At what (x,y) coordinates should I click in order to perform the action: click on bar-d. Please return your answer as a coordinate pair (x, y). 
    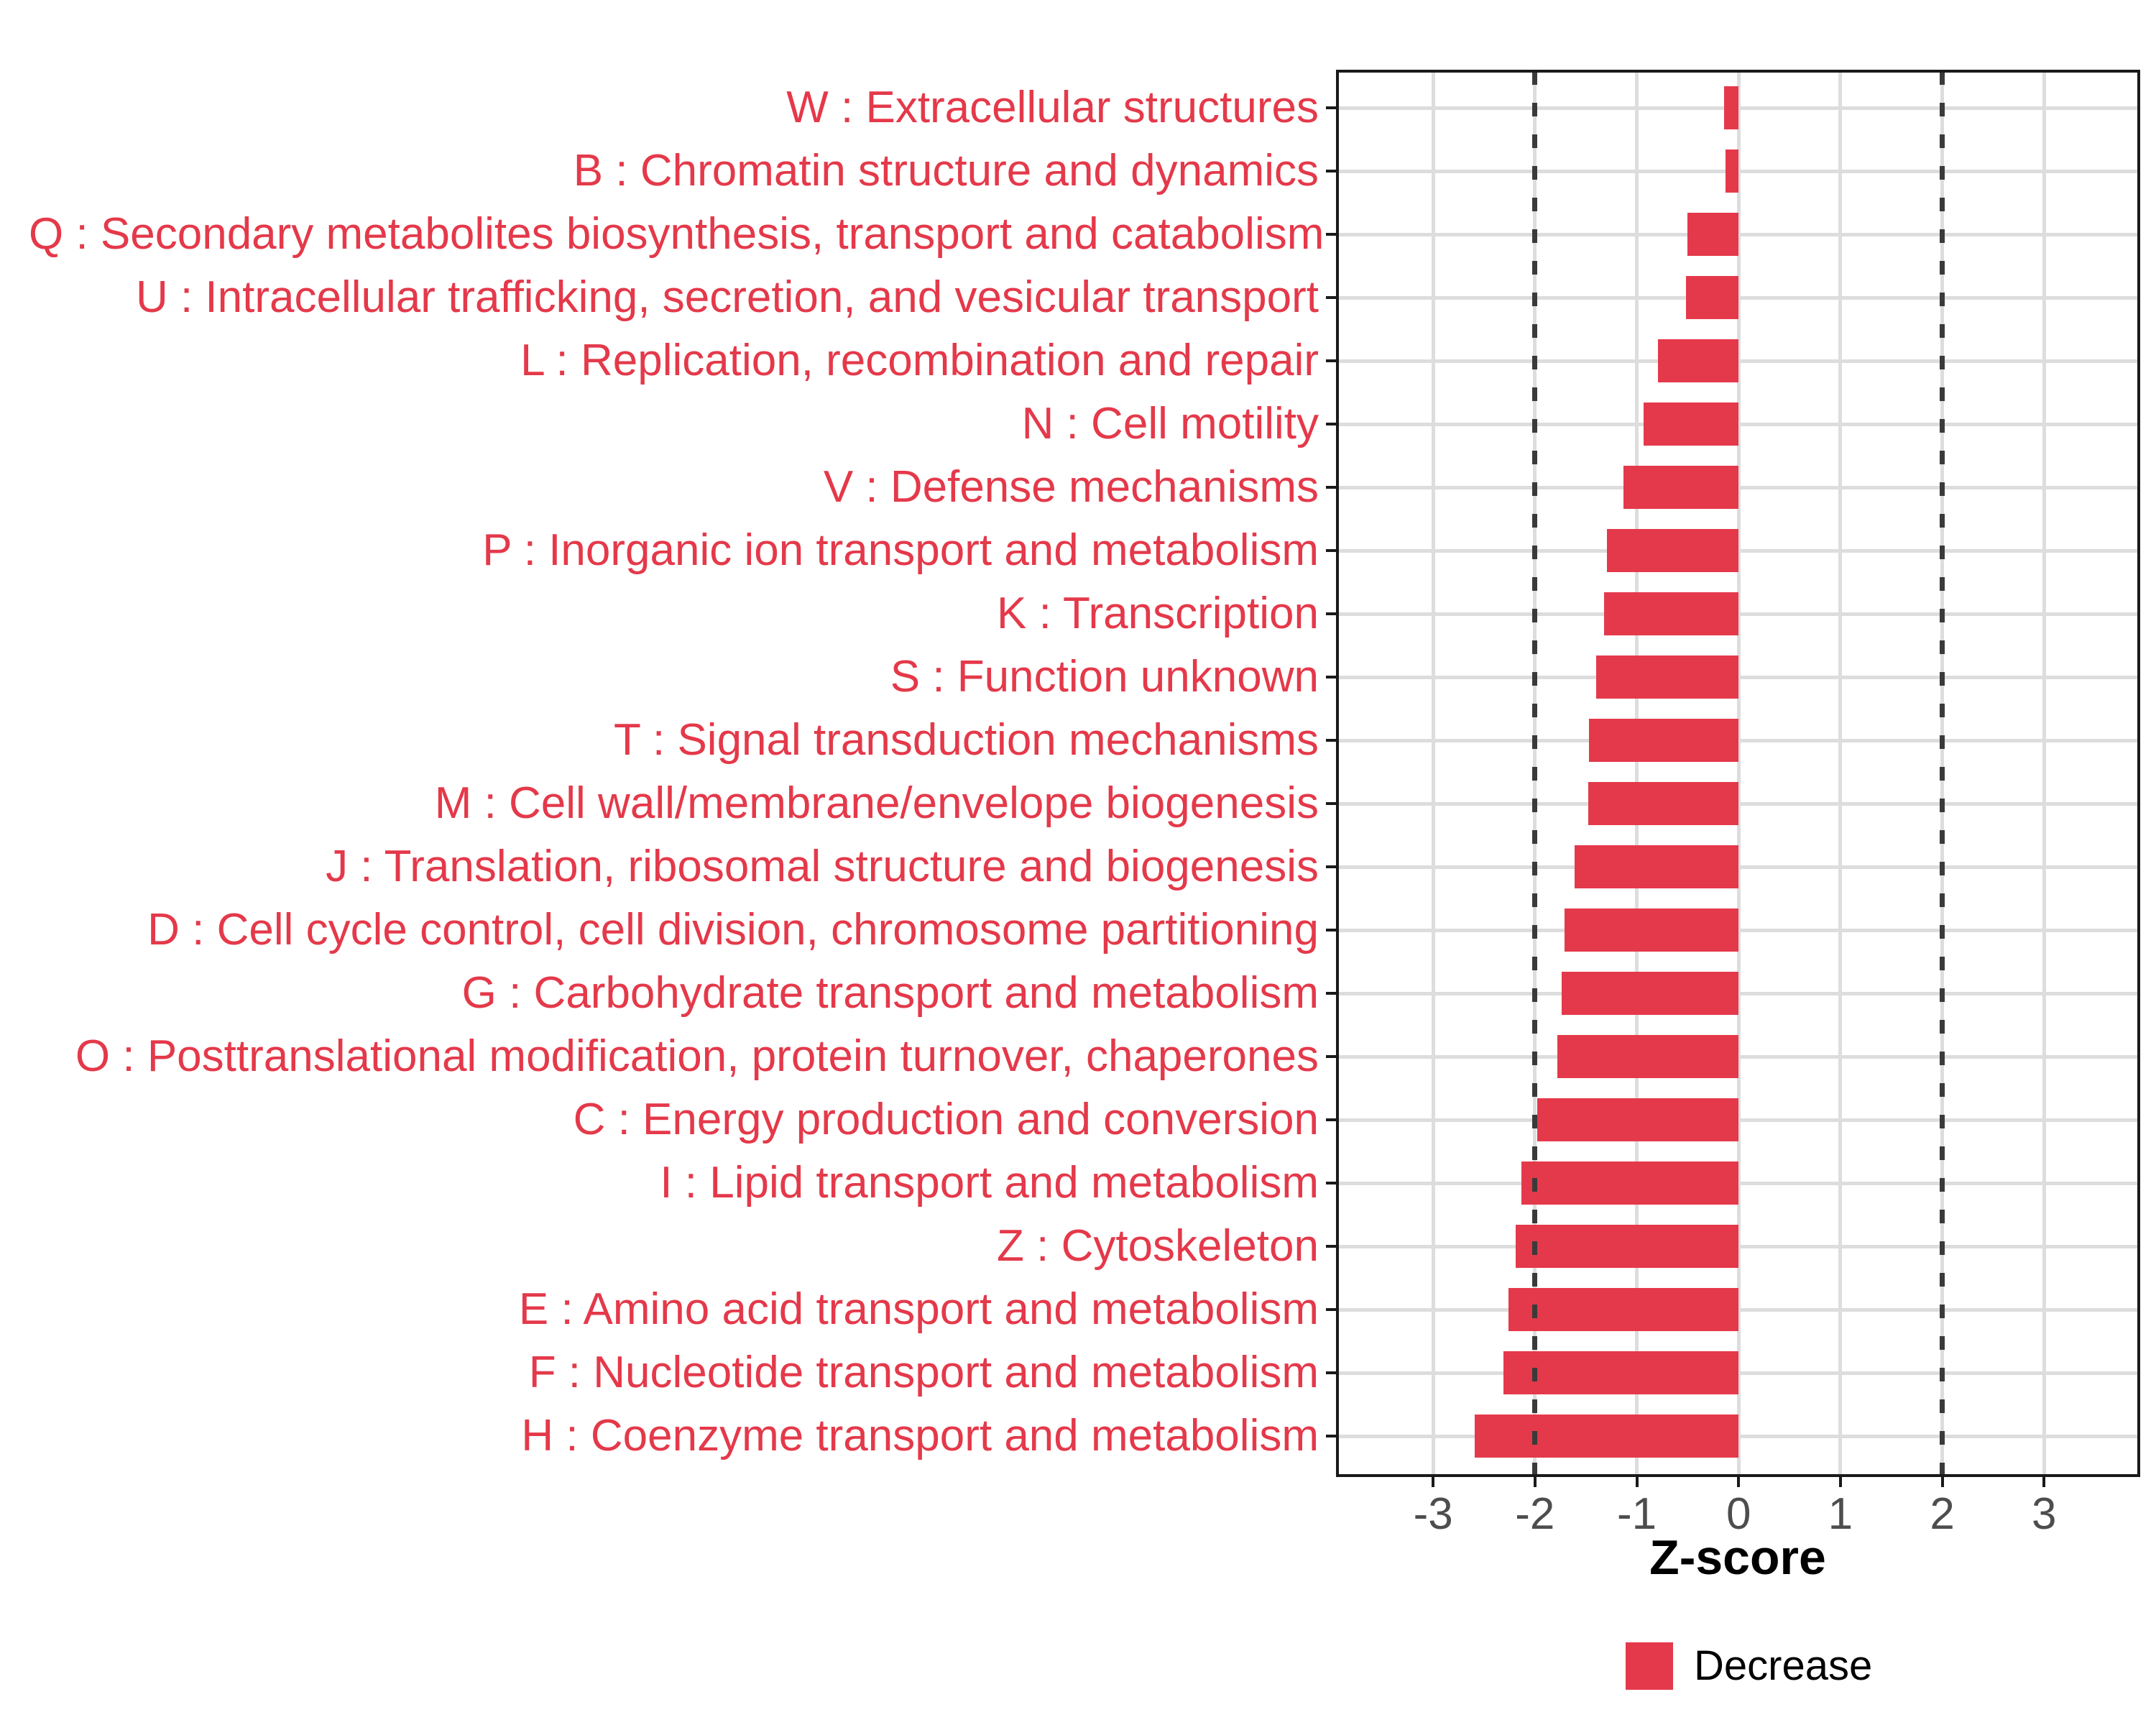
    Looking at the image, I should click on (1652, 930).